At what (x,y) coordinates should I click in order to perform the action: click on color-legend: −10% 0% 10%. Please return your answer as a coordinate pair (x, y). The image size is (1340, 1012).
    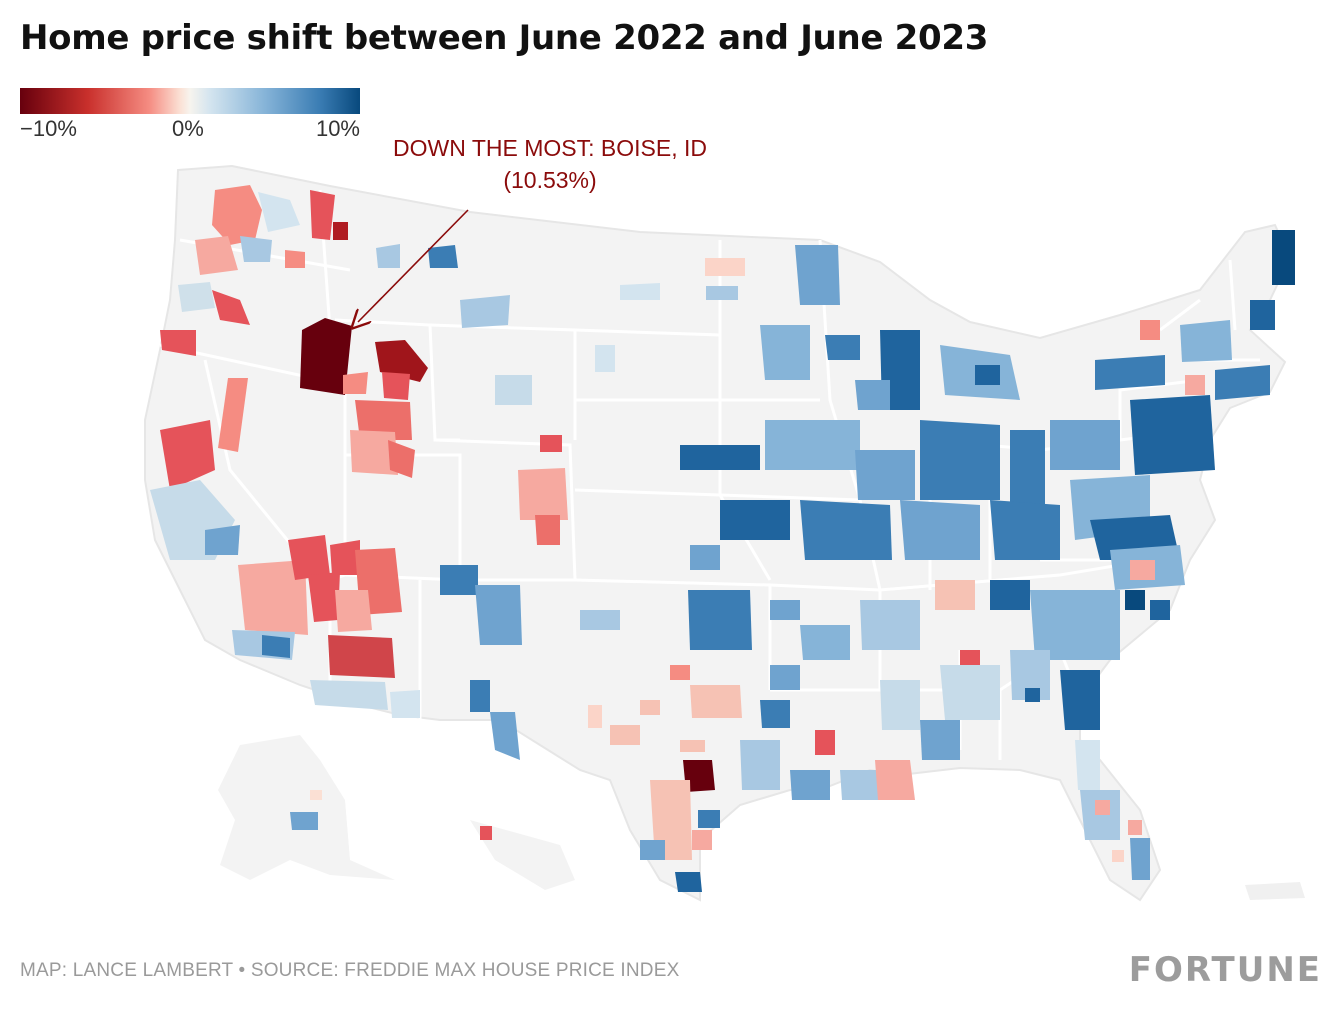
    Looking at the image, I should click on (190, 114).